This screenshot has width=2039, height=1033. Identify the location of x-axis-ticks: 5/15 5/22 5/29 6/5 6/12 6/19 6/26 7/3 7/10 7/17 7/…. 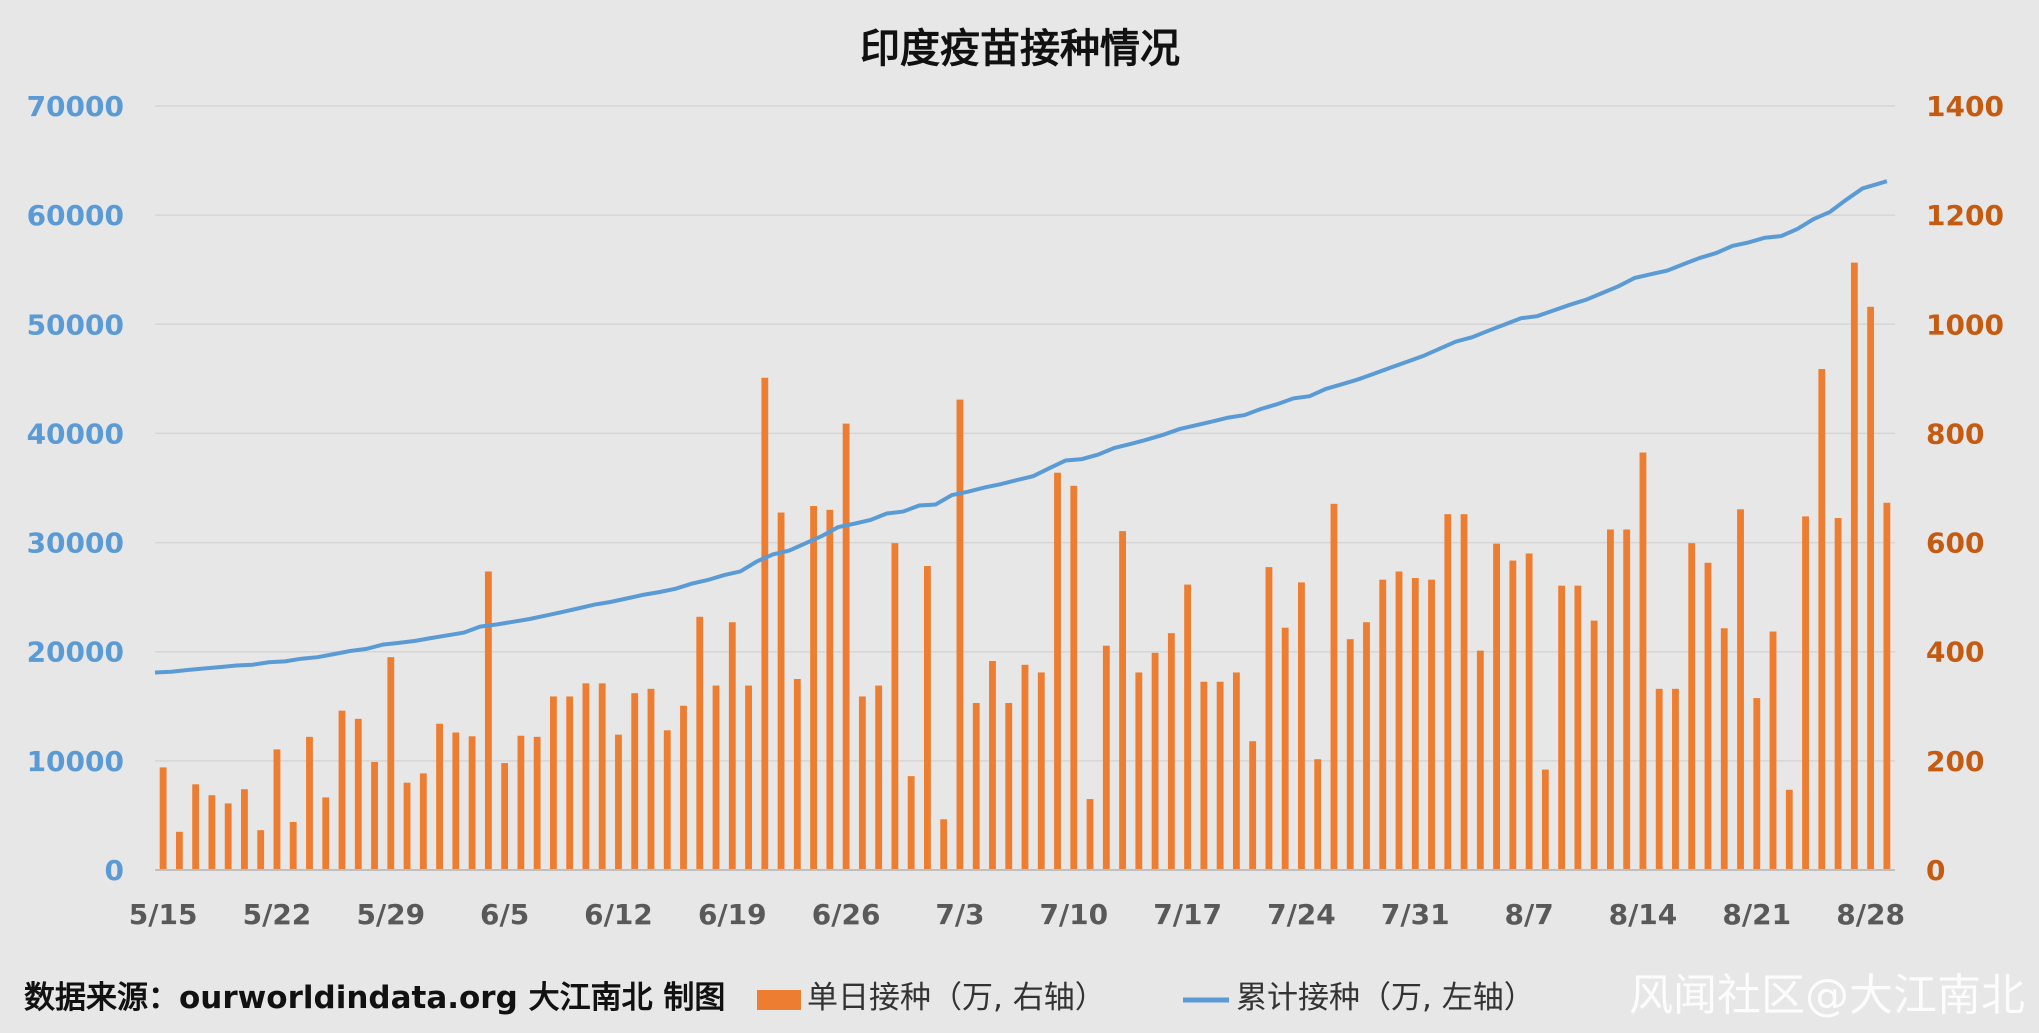
(1017, 914).